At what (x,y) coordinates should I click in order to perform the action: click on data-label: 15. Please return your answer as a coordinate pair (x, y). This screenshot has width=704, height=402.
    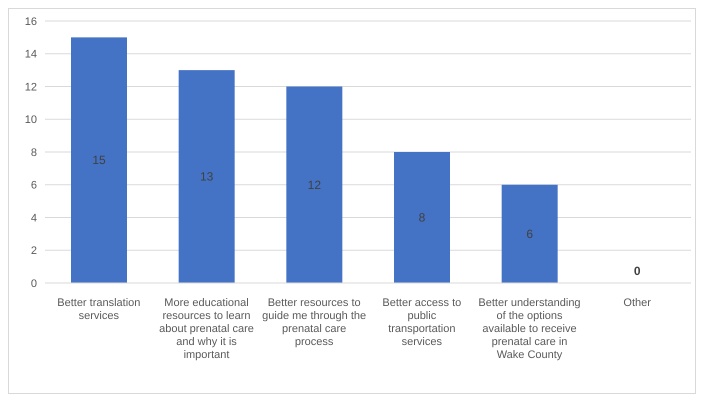
    Looking at the image, I should click on (99, 160).